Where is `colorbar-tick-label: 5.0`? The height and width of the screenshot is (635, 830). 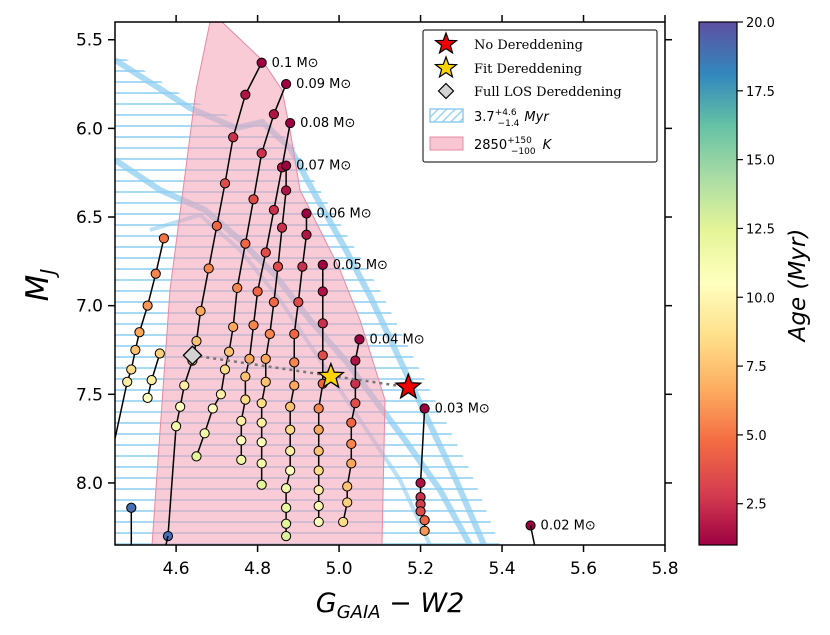
colorbar-tick-label: 5.0 is located at coordinates (756, 436).